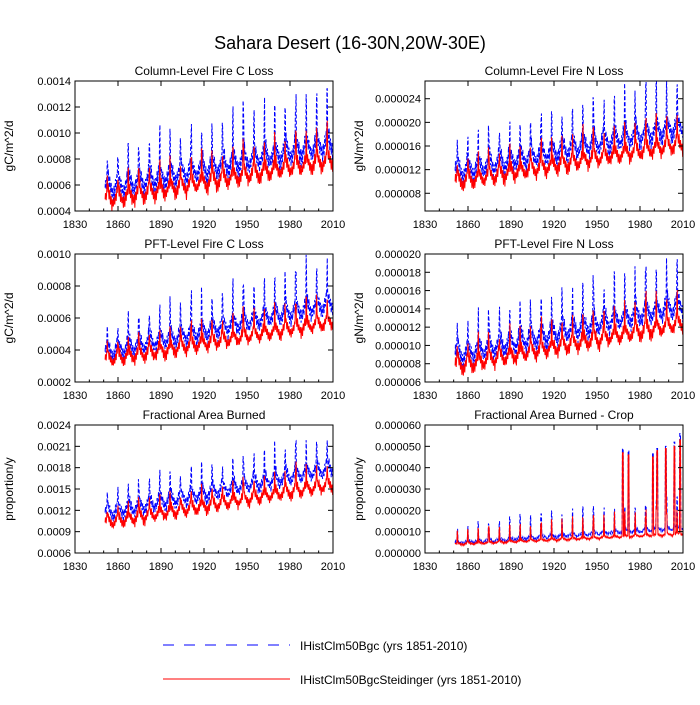  I want to click on y-tick-label: 0.000008, so click(398, 194).